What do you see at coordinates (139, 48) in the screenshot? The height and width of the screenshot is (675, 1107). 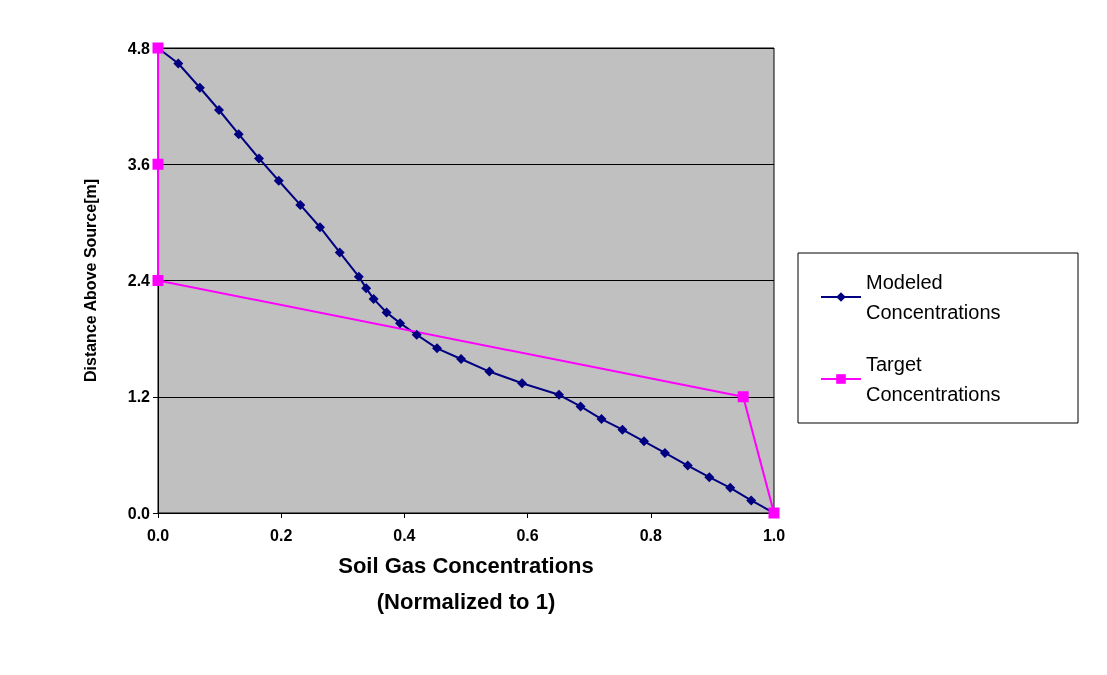 I see `y-tick-label: 4.8` at bounding box center [139, 48].